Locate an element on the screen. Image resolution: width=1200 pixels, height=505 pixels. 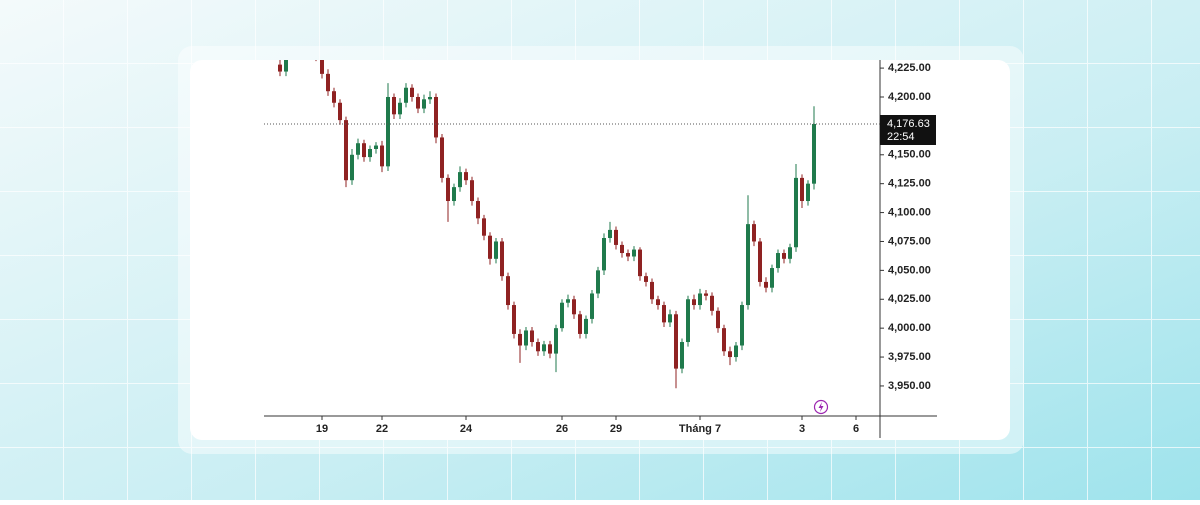
y-tick-label: 4,025.00 is located at coordinates (909, 299).